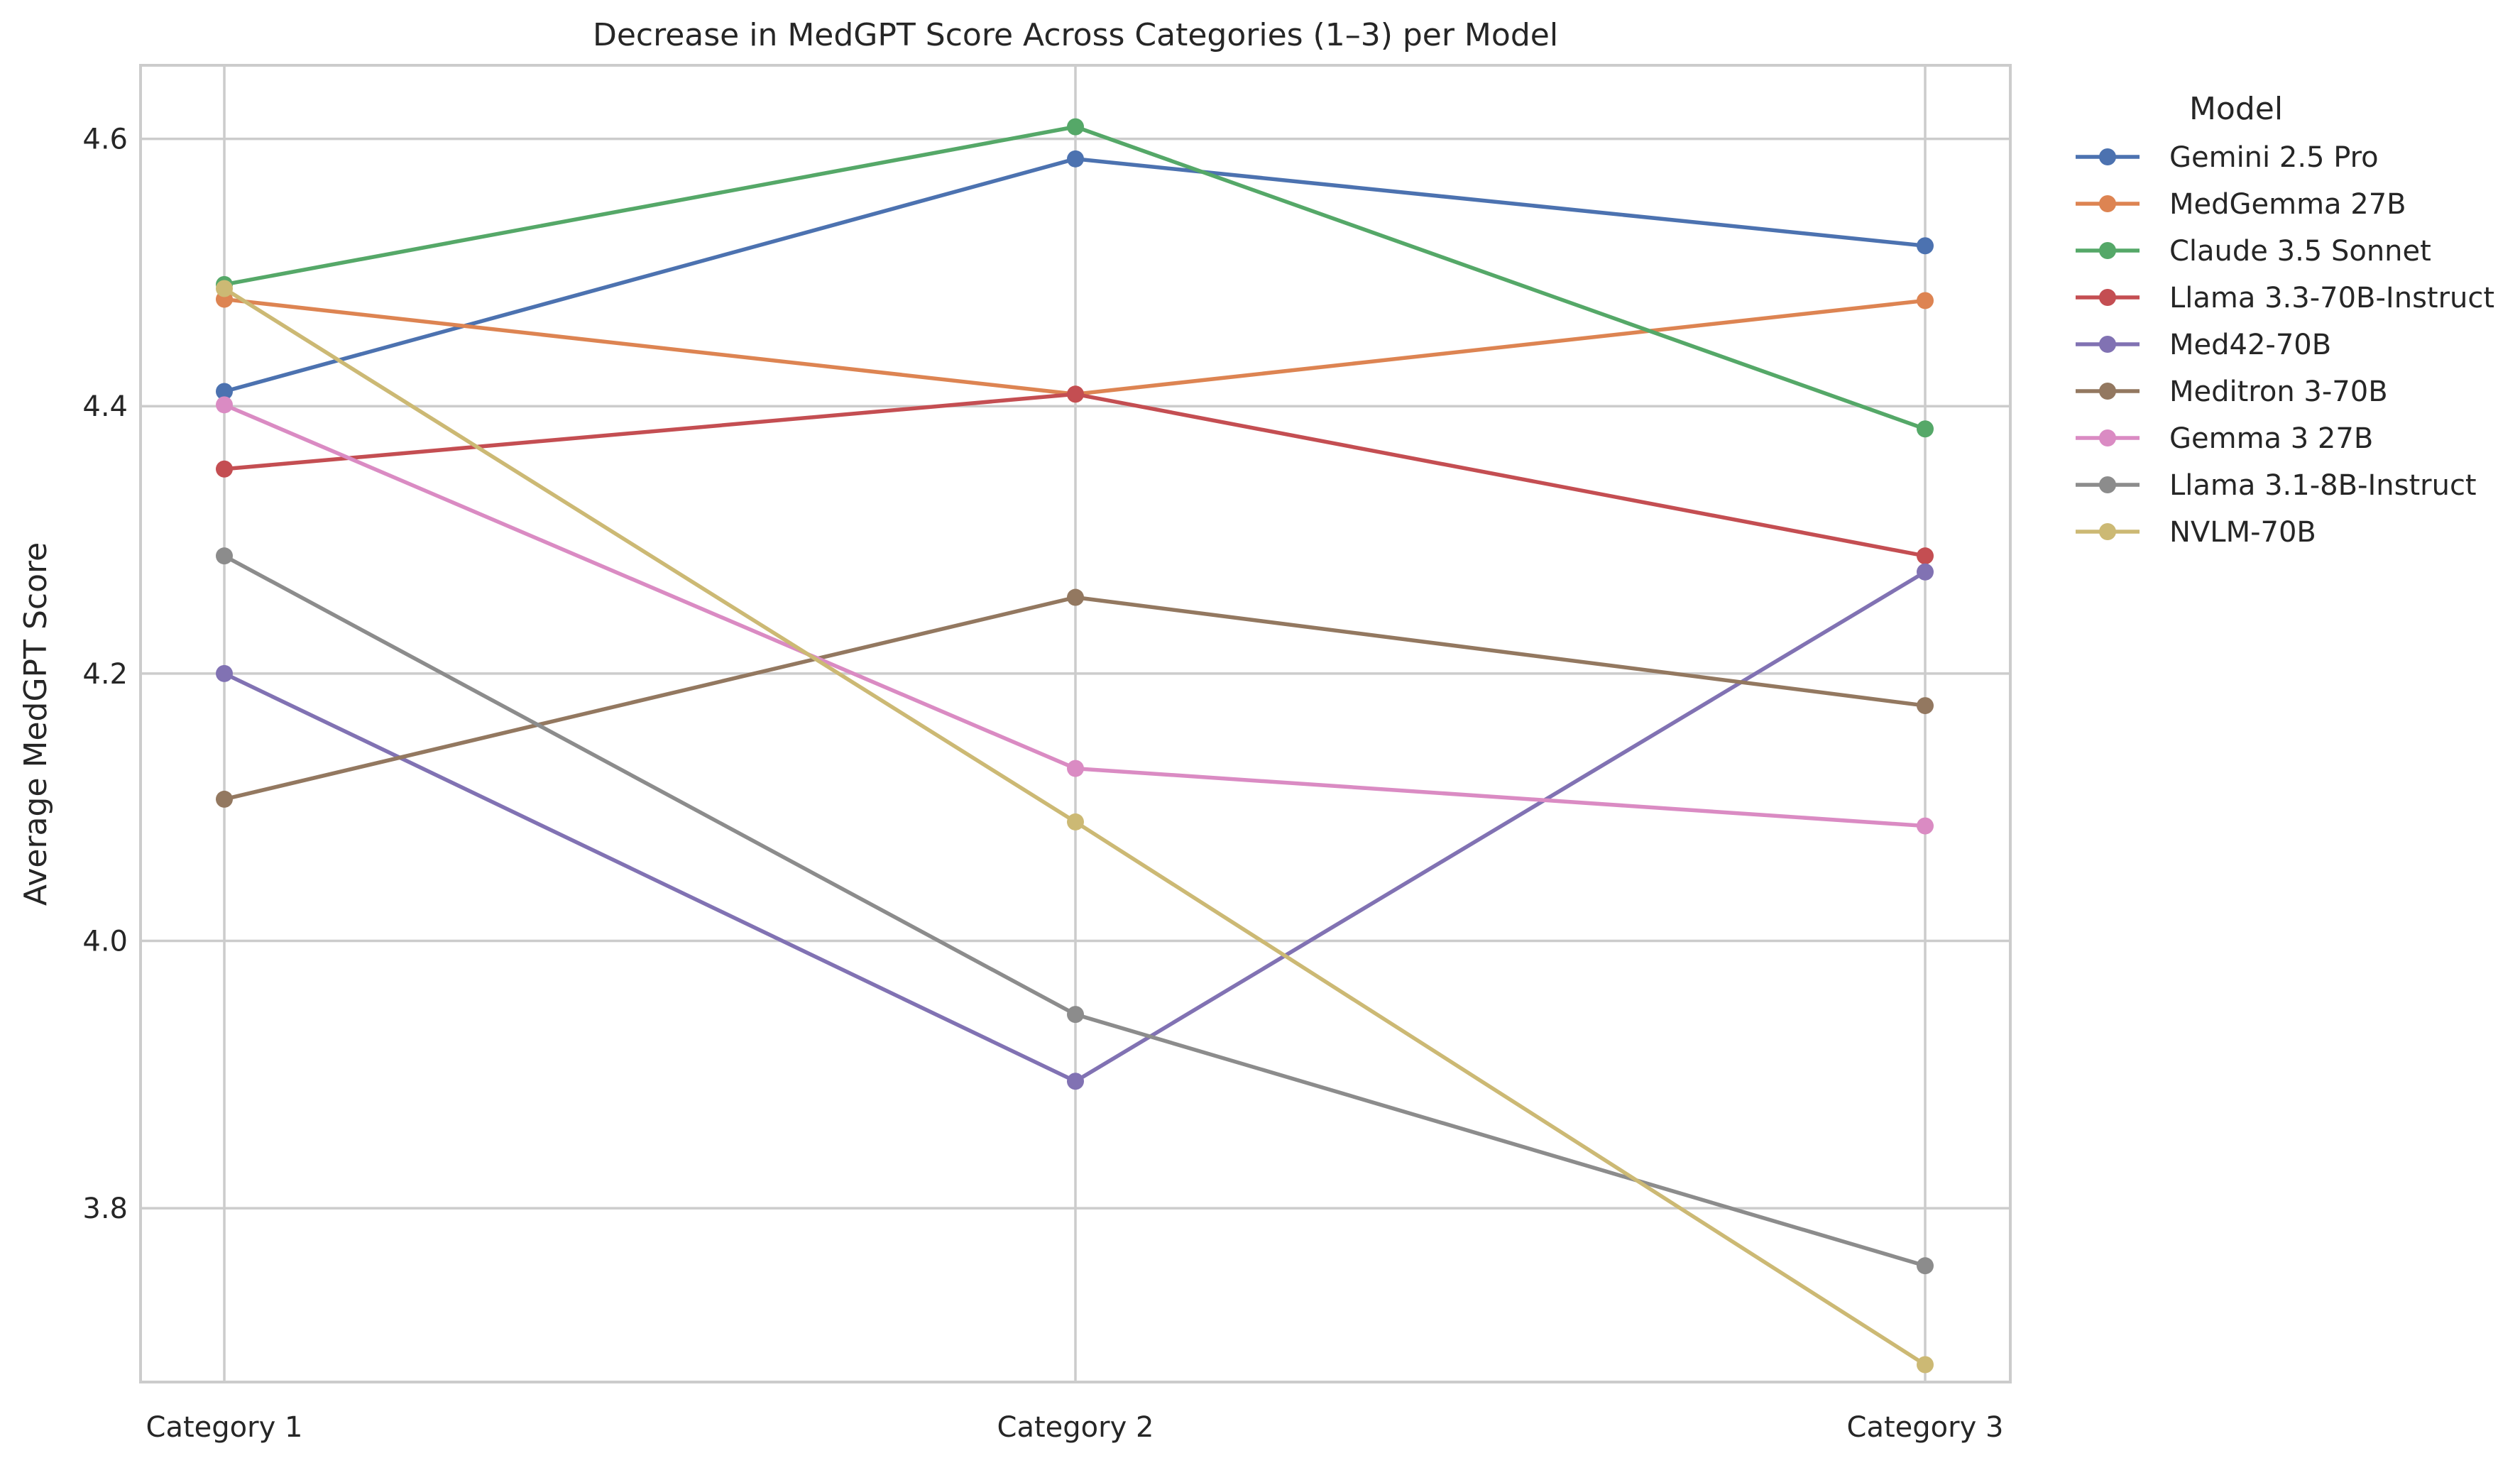 The width and height of the screenshot is (2520, 1458). Describe the element at coordinates (2271, 438) in the screenshot. I see `legend-label: Gemma 3 27B` at that location.